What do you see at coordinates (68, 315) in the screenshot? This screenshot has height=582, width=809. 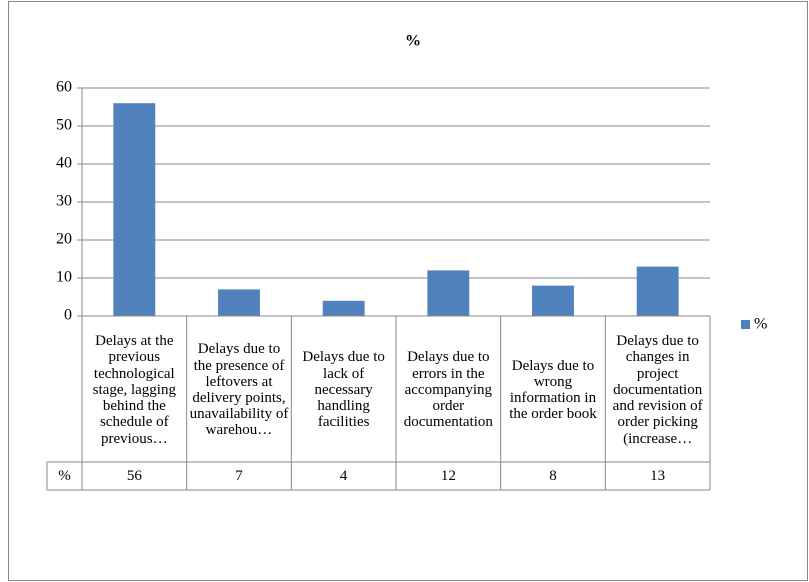 I see `y-tick-label: 0` at bounding box center [68, 315].